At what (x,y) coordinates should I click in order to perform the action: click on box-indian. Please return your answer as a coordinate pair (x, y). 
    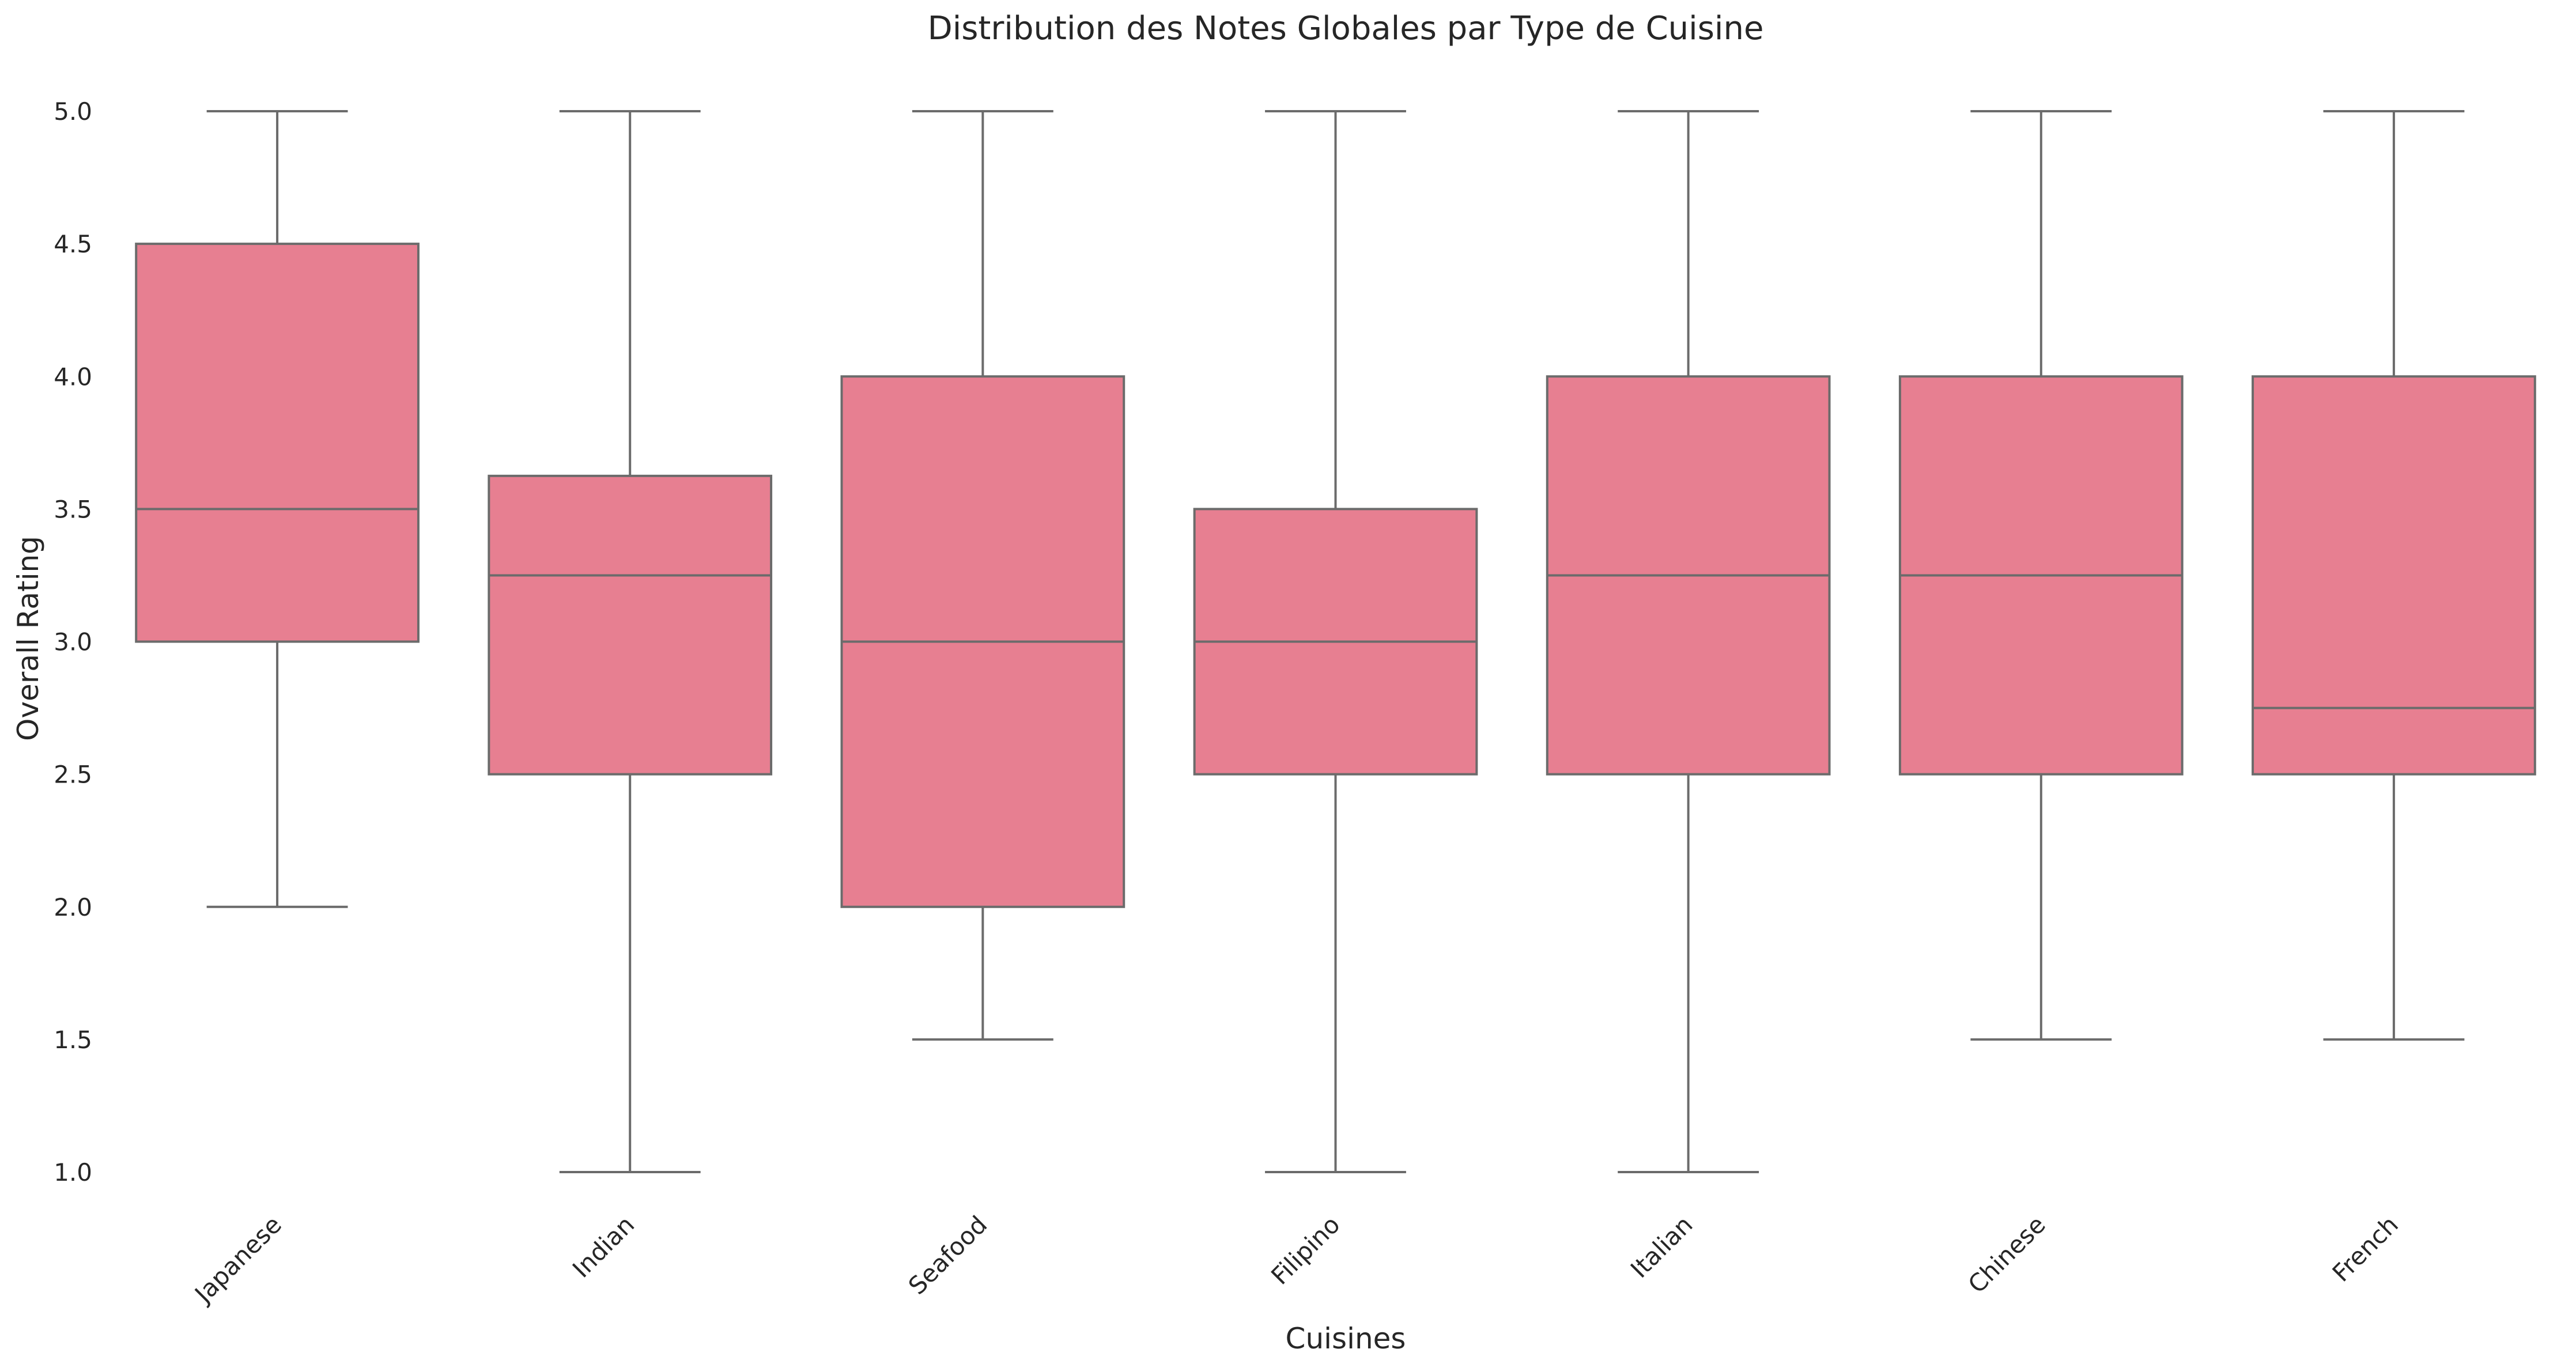
    Looking at the image, I should click on (630, 641).